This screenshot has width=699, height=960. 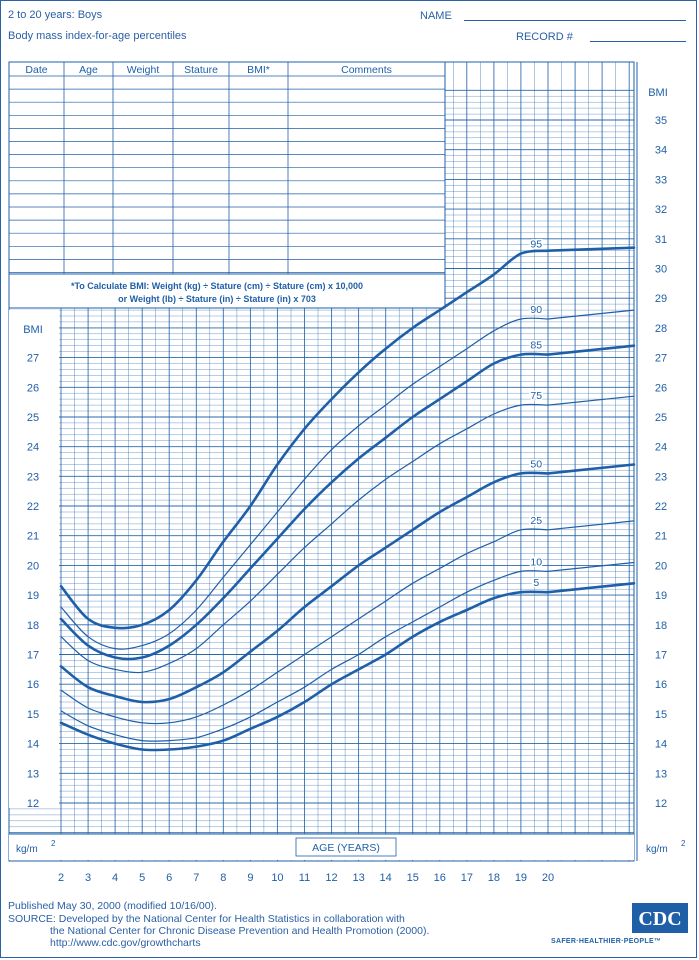 I want to click on x-tick-3: 3, so click(x=88, y=878).